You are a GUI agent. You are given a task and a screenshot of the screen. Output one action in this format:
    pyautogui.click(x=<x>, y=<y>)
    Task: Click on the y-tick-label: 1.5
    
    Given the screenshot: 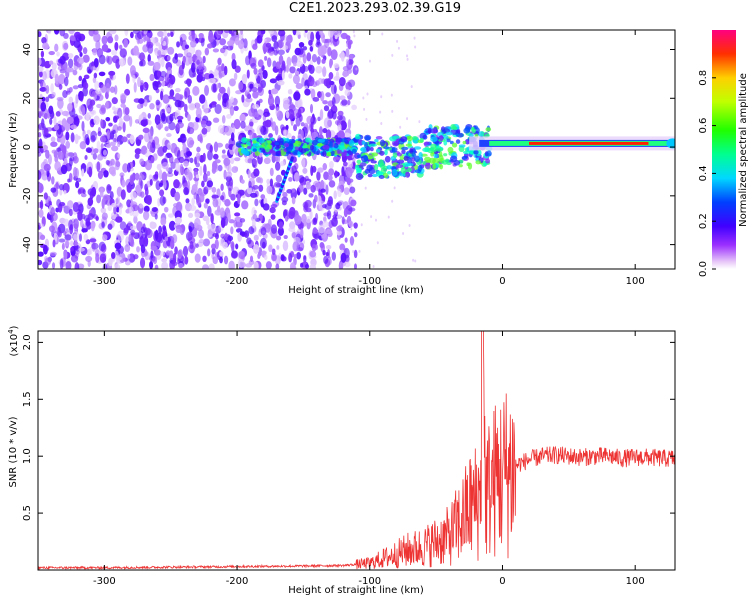 What is the action you would take?
    pyautogui.click(x=27, y=399)
    